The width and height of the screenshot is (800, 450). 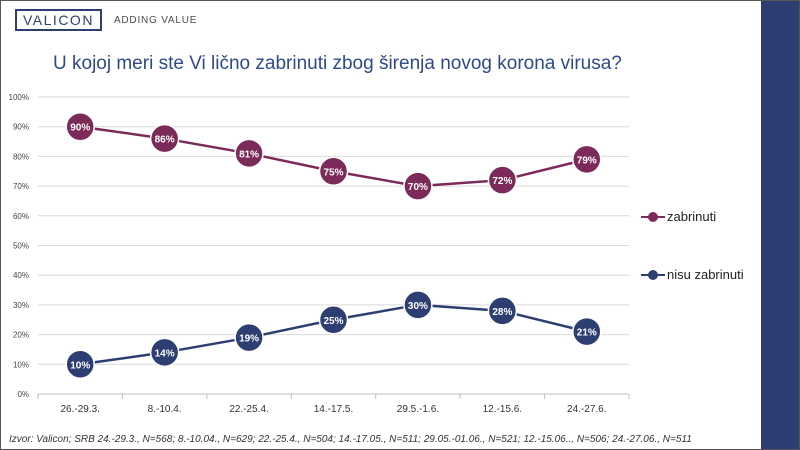 I want to click on legend-item-nisu-zabrinuti: nisu zabrinuti, so click(x=692, y=274).